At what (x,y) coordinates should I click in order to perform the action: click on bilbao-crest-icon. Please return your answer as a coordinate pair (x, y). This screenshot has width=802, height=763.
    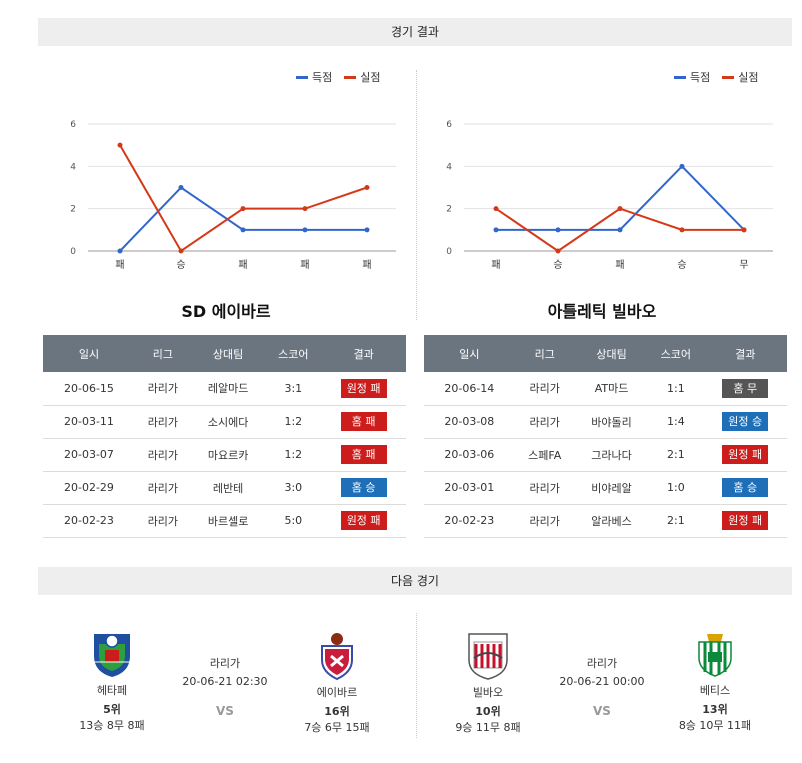
    Looking at the image, I should click on (488, 656).